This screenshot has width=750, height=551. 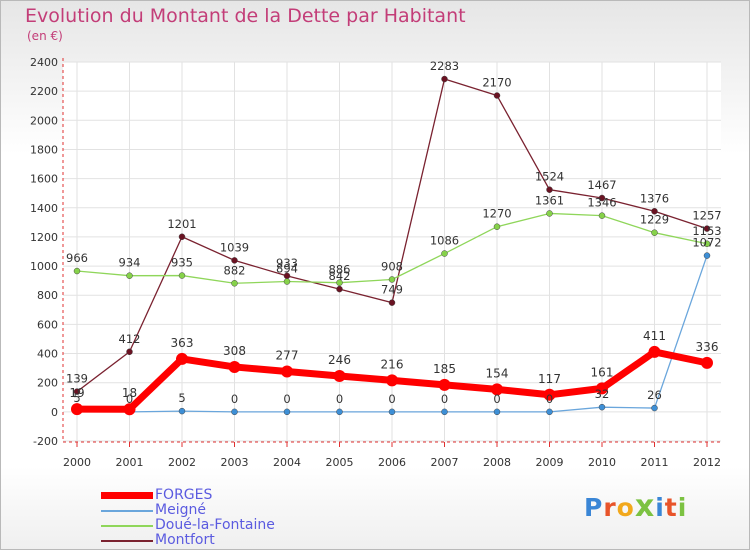 What do you see at coordinates (496, 83) in the screenshot?
I see `data-label: 2170` at bounding box center [496, 83].